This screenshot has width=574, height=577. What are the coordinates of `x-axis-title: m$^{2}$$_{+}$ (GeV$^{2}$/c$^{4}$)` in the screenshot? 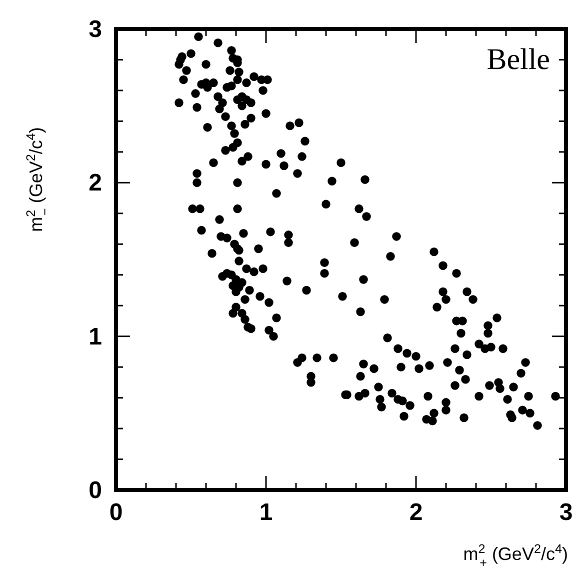 It's located at (515, 556).